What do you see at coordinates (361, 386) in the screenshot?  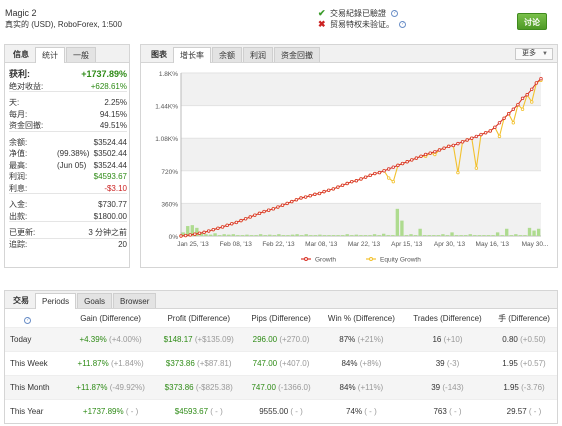 I see `table-cell: 84% (+11%)` at bounding box center [361, 386].